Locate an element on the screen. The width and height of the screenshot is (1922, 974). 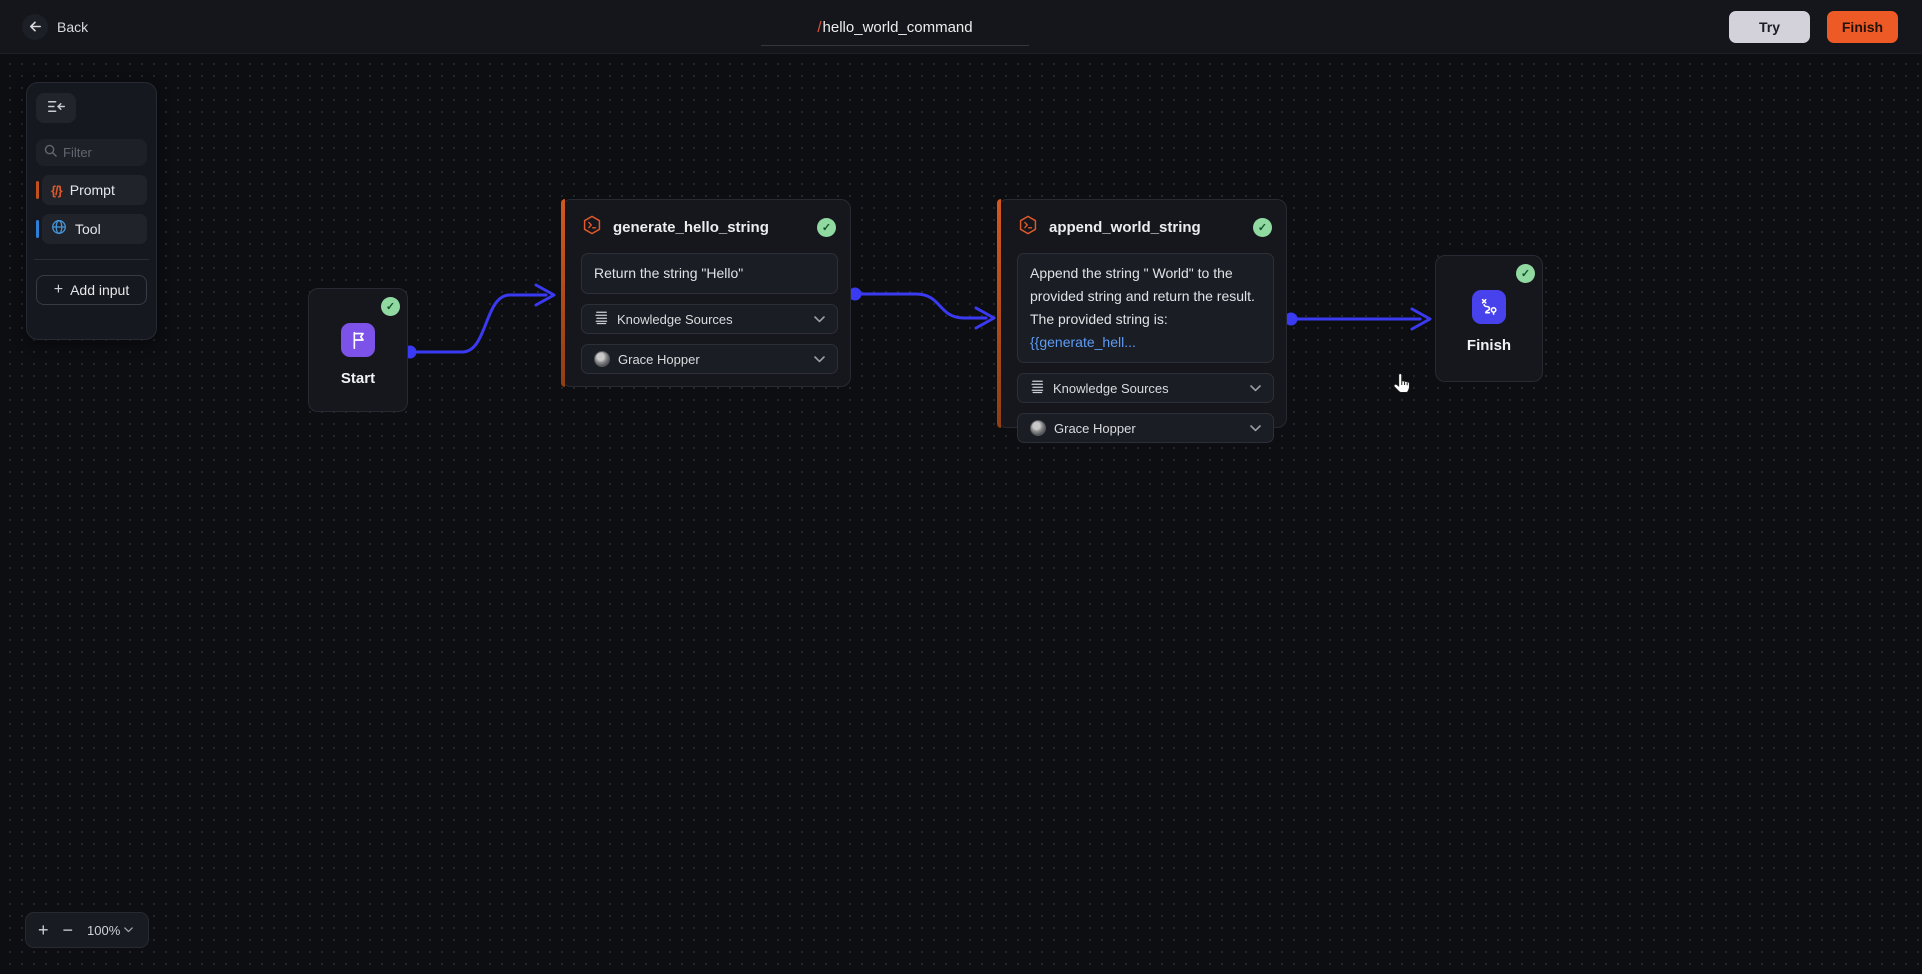
collapse-panel-icon is located at coordinates (56, 108).